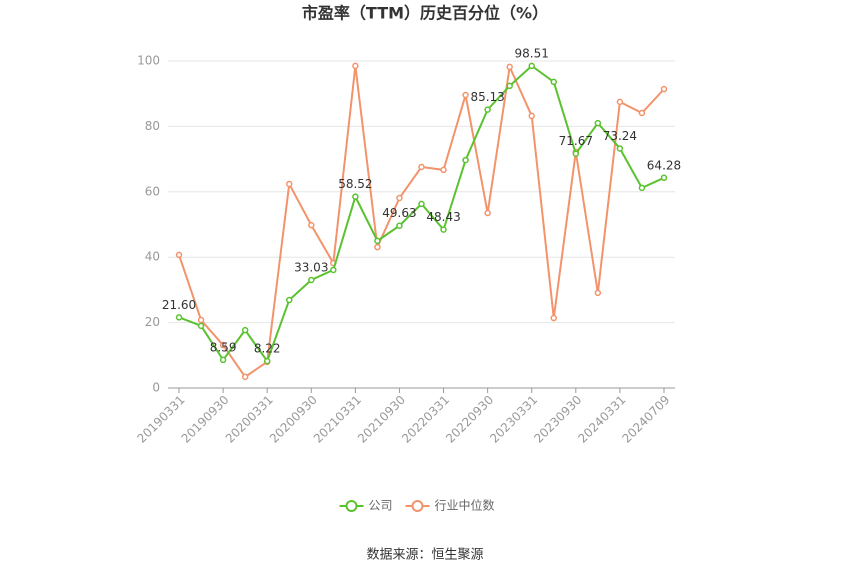  Describe the element at coordinates (645, 419) in the screenshot. I see `x-tick-label: 20240709` at that location.